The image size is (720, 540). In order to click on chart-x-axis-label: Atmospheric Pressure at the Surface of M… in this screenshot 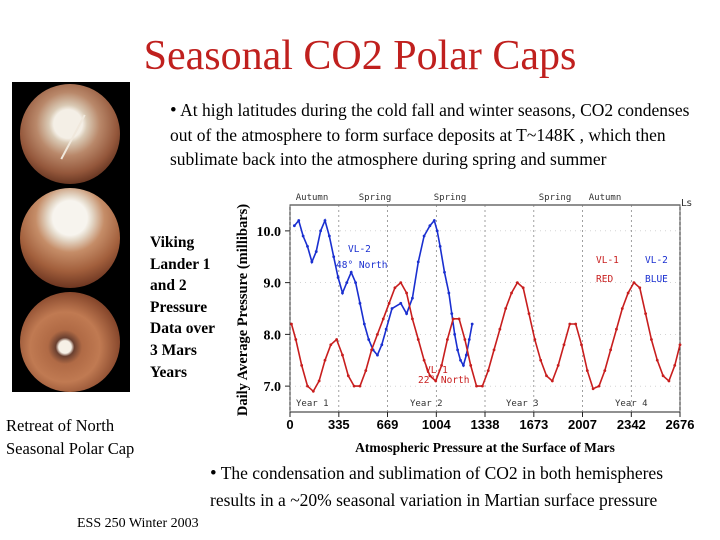, I will do `click(485, 447)`.